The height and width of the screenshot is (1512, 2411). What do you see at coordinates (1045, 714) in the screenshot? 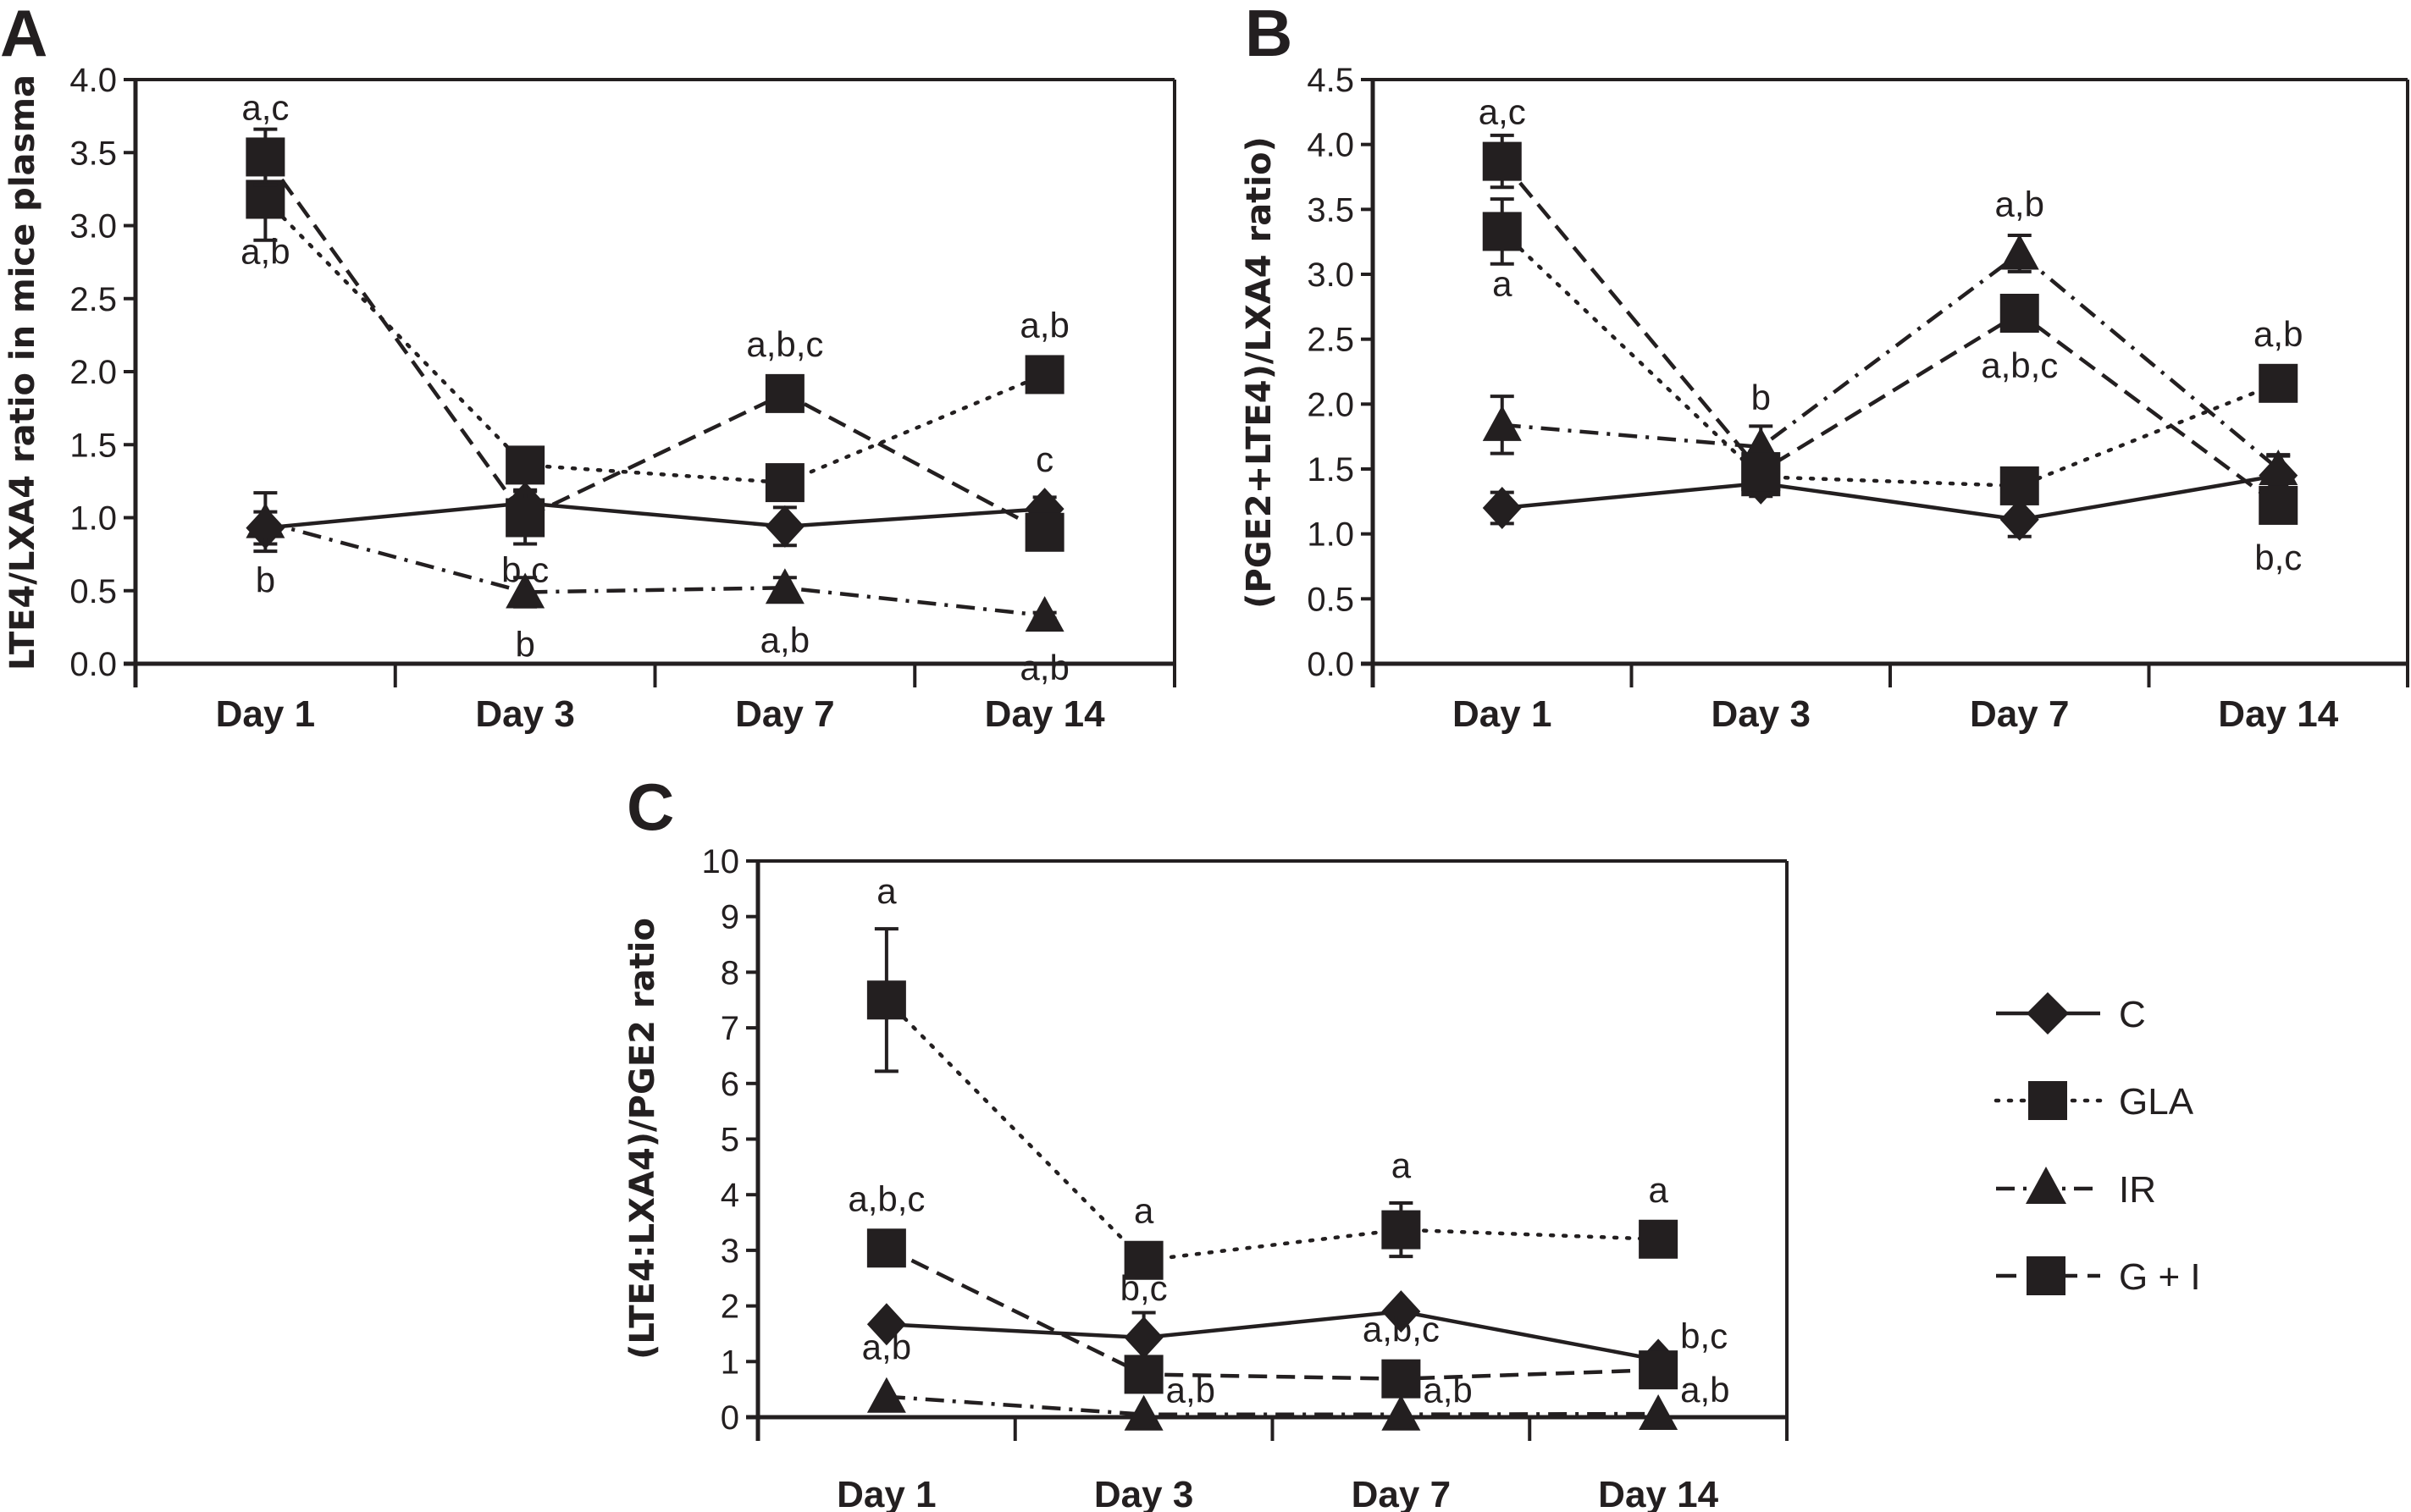
I see `panel-a-x-tick-label: Day 14` at bounding box center [1045, 714].